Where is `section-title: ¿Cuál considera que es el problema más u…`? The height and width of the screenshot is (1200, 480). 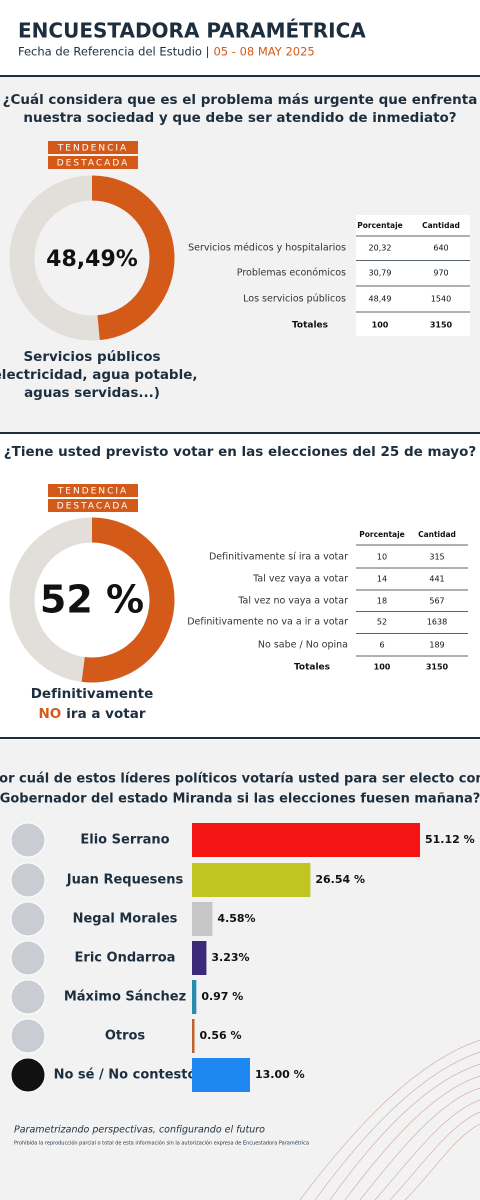
section-title: ¿Cuál considera que es el problema más u… is located at coordinates (240, 100).